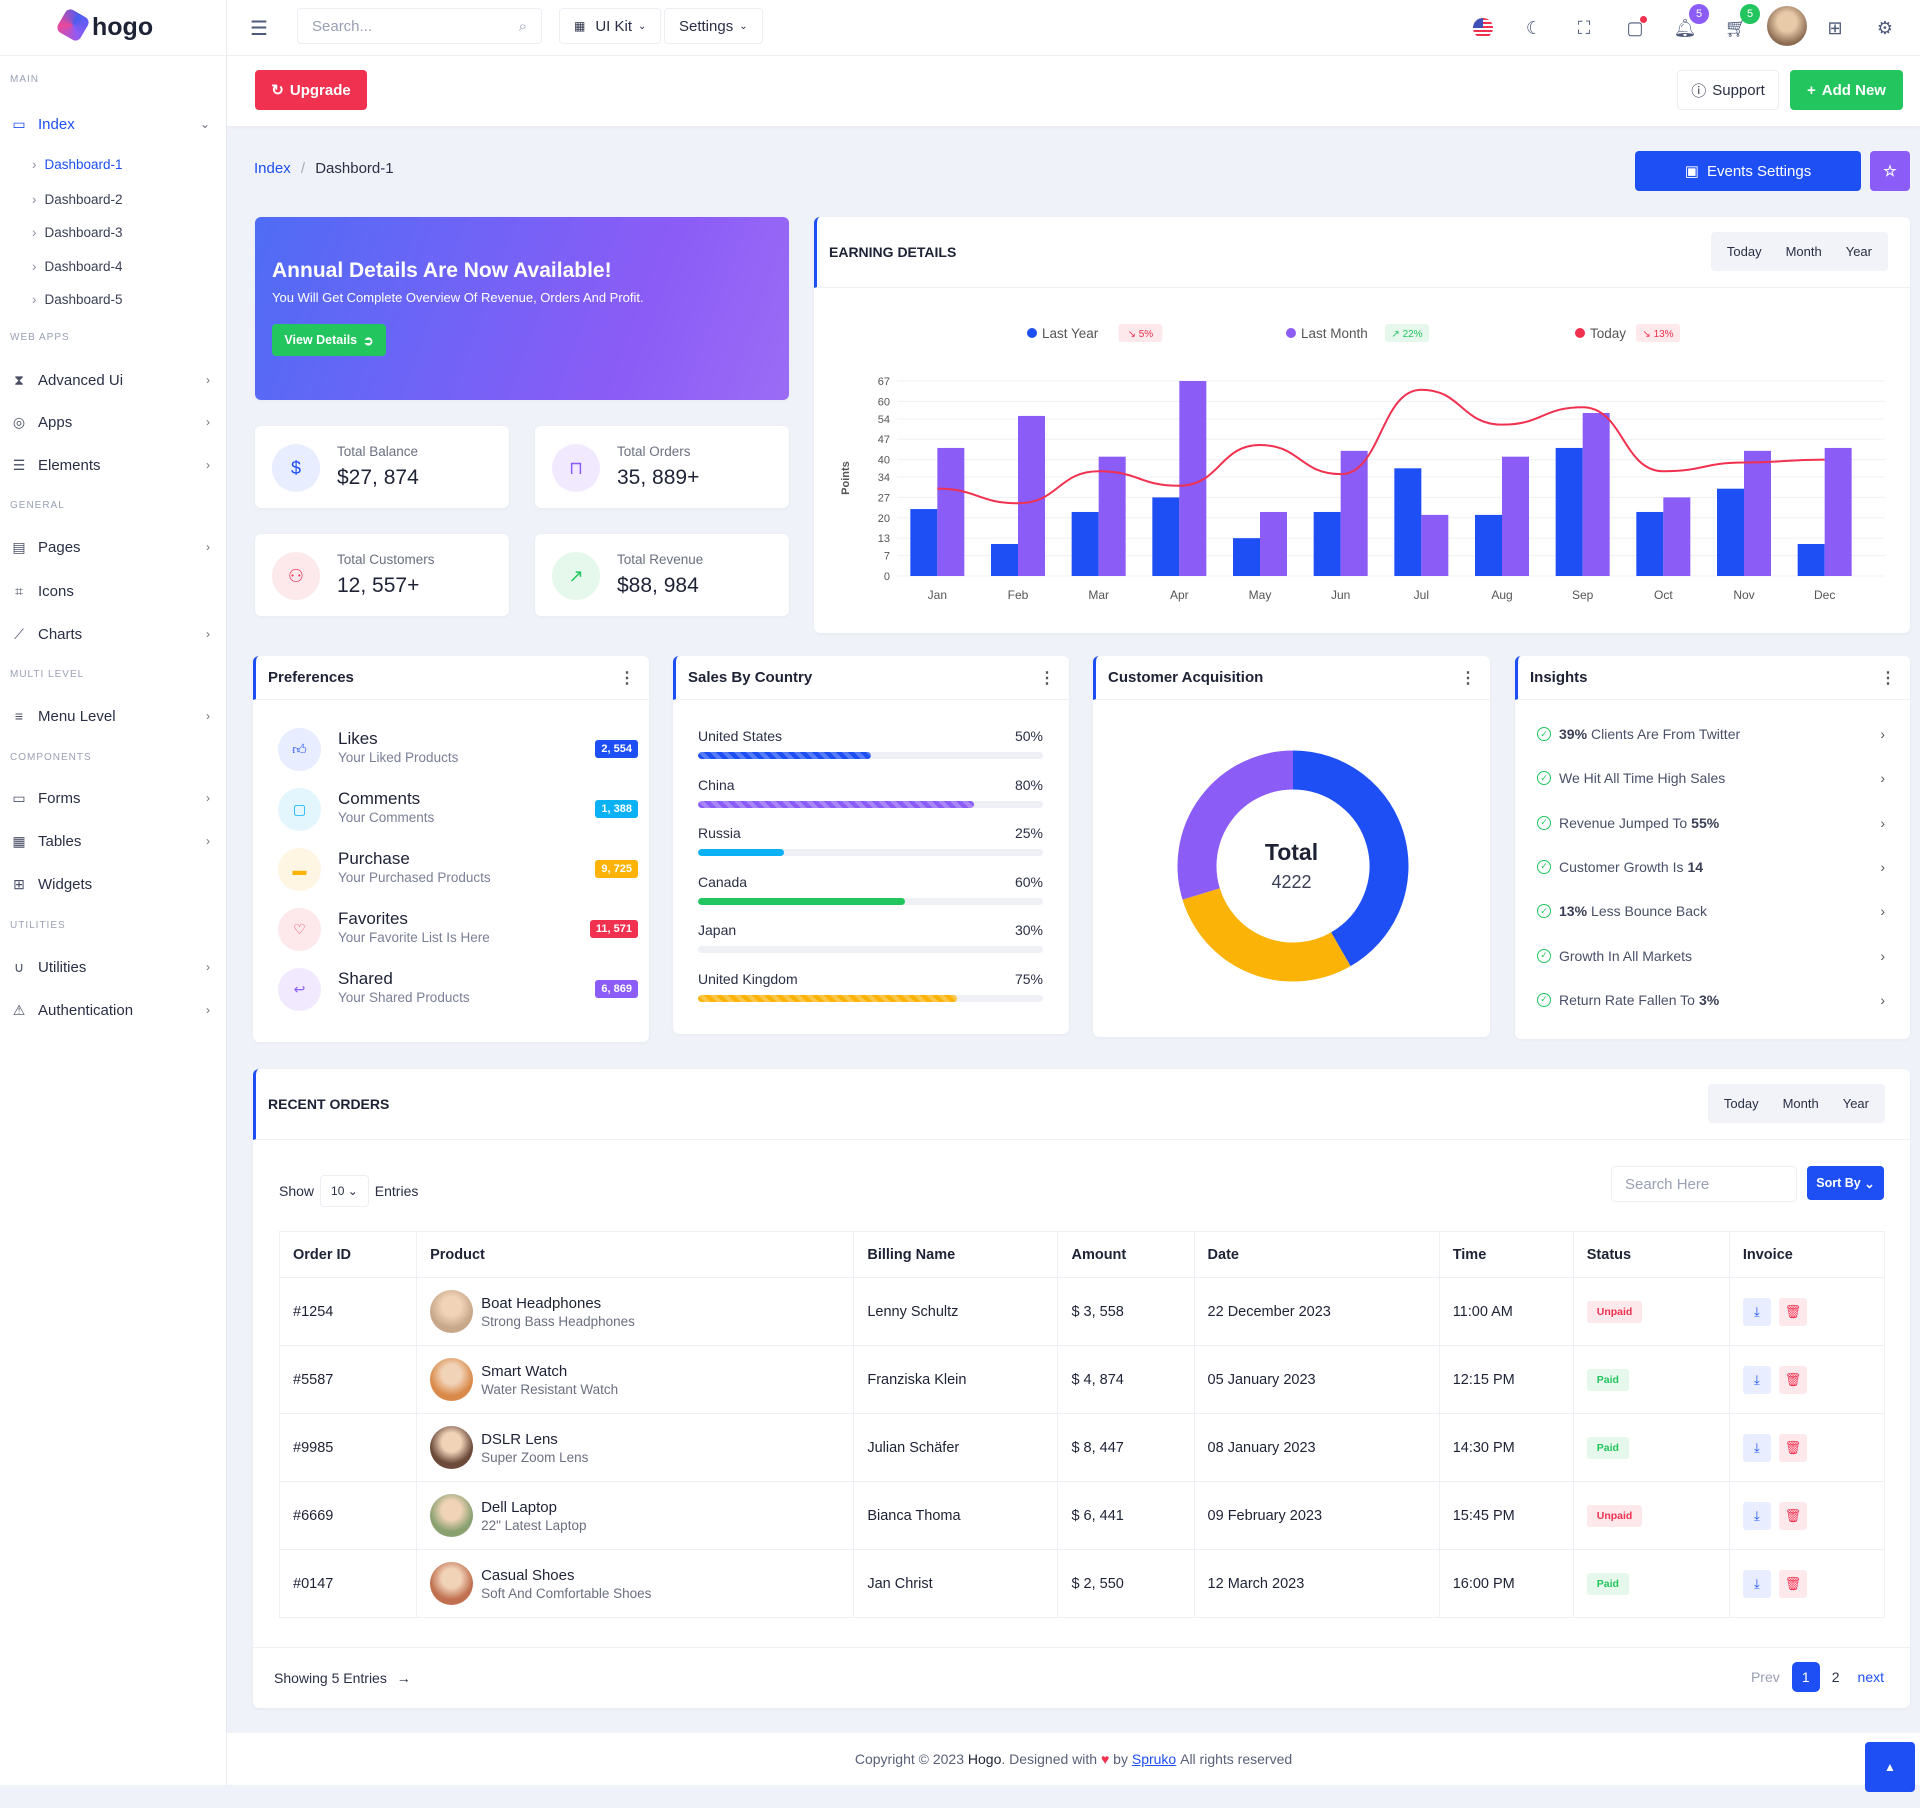 The image size is (1920, 1808). Describe the element at coordinates (1236, 1759) in the screenshot. I see `footer-rights: All rights reserved` at that location.